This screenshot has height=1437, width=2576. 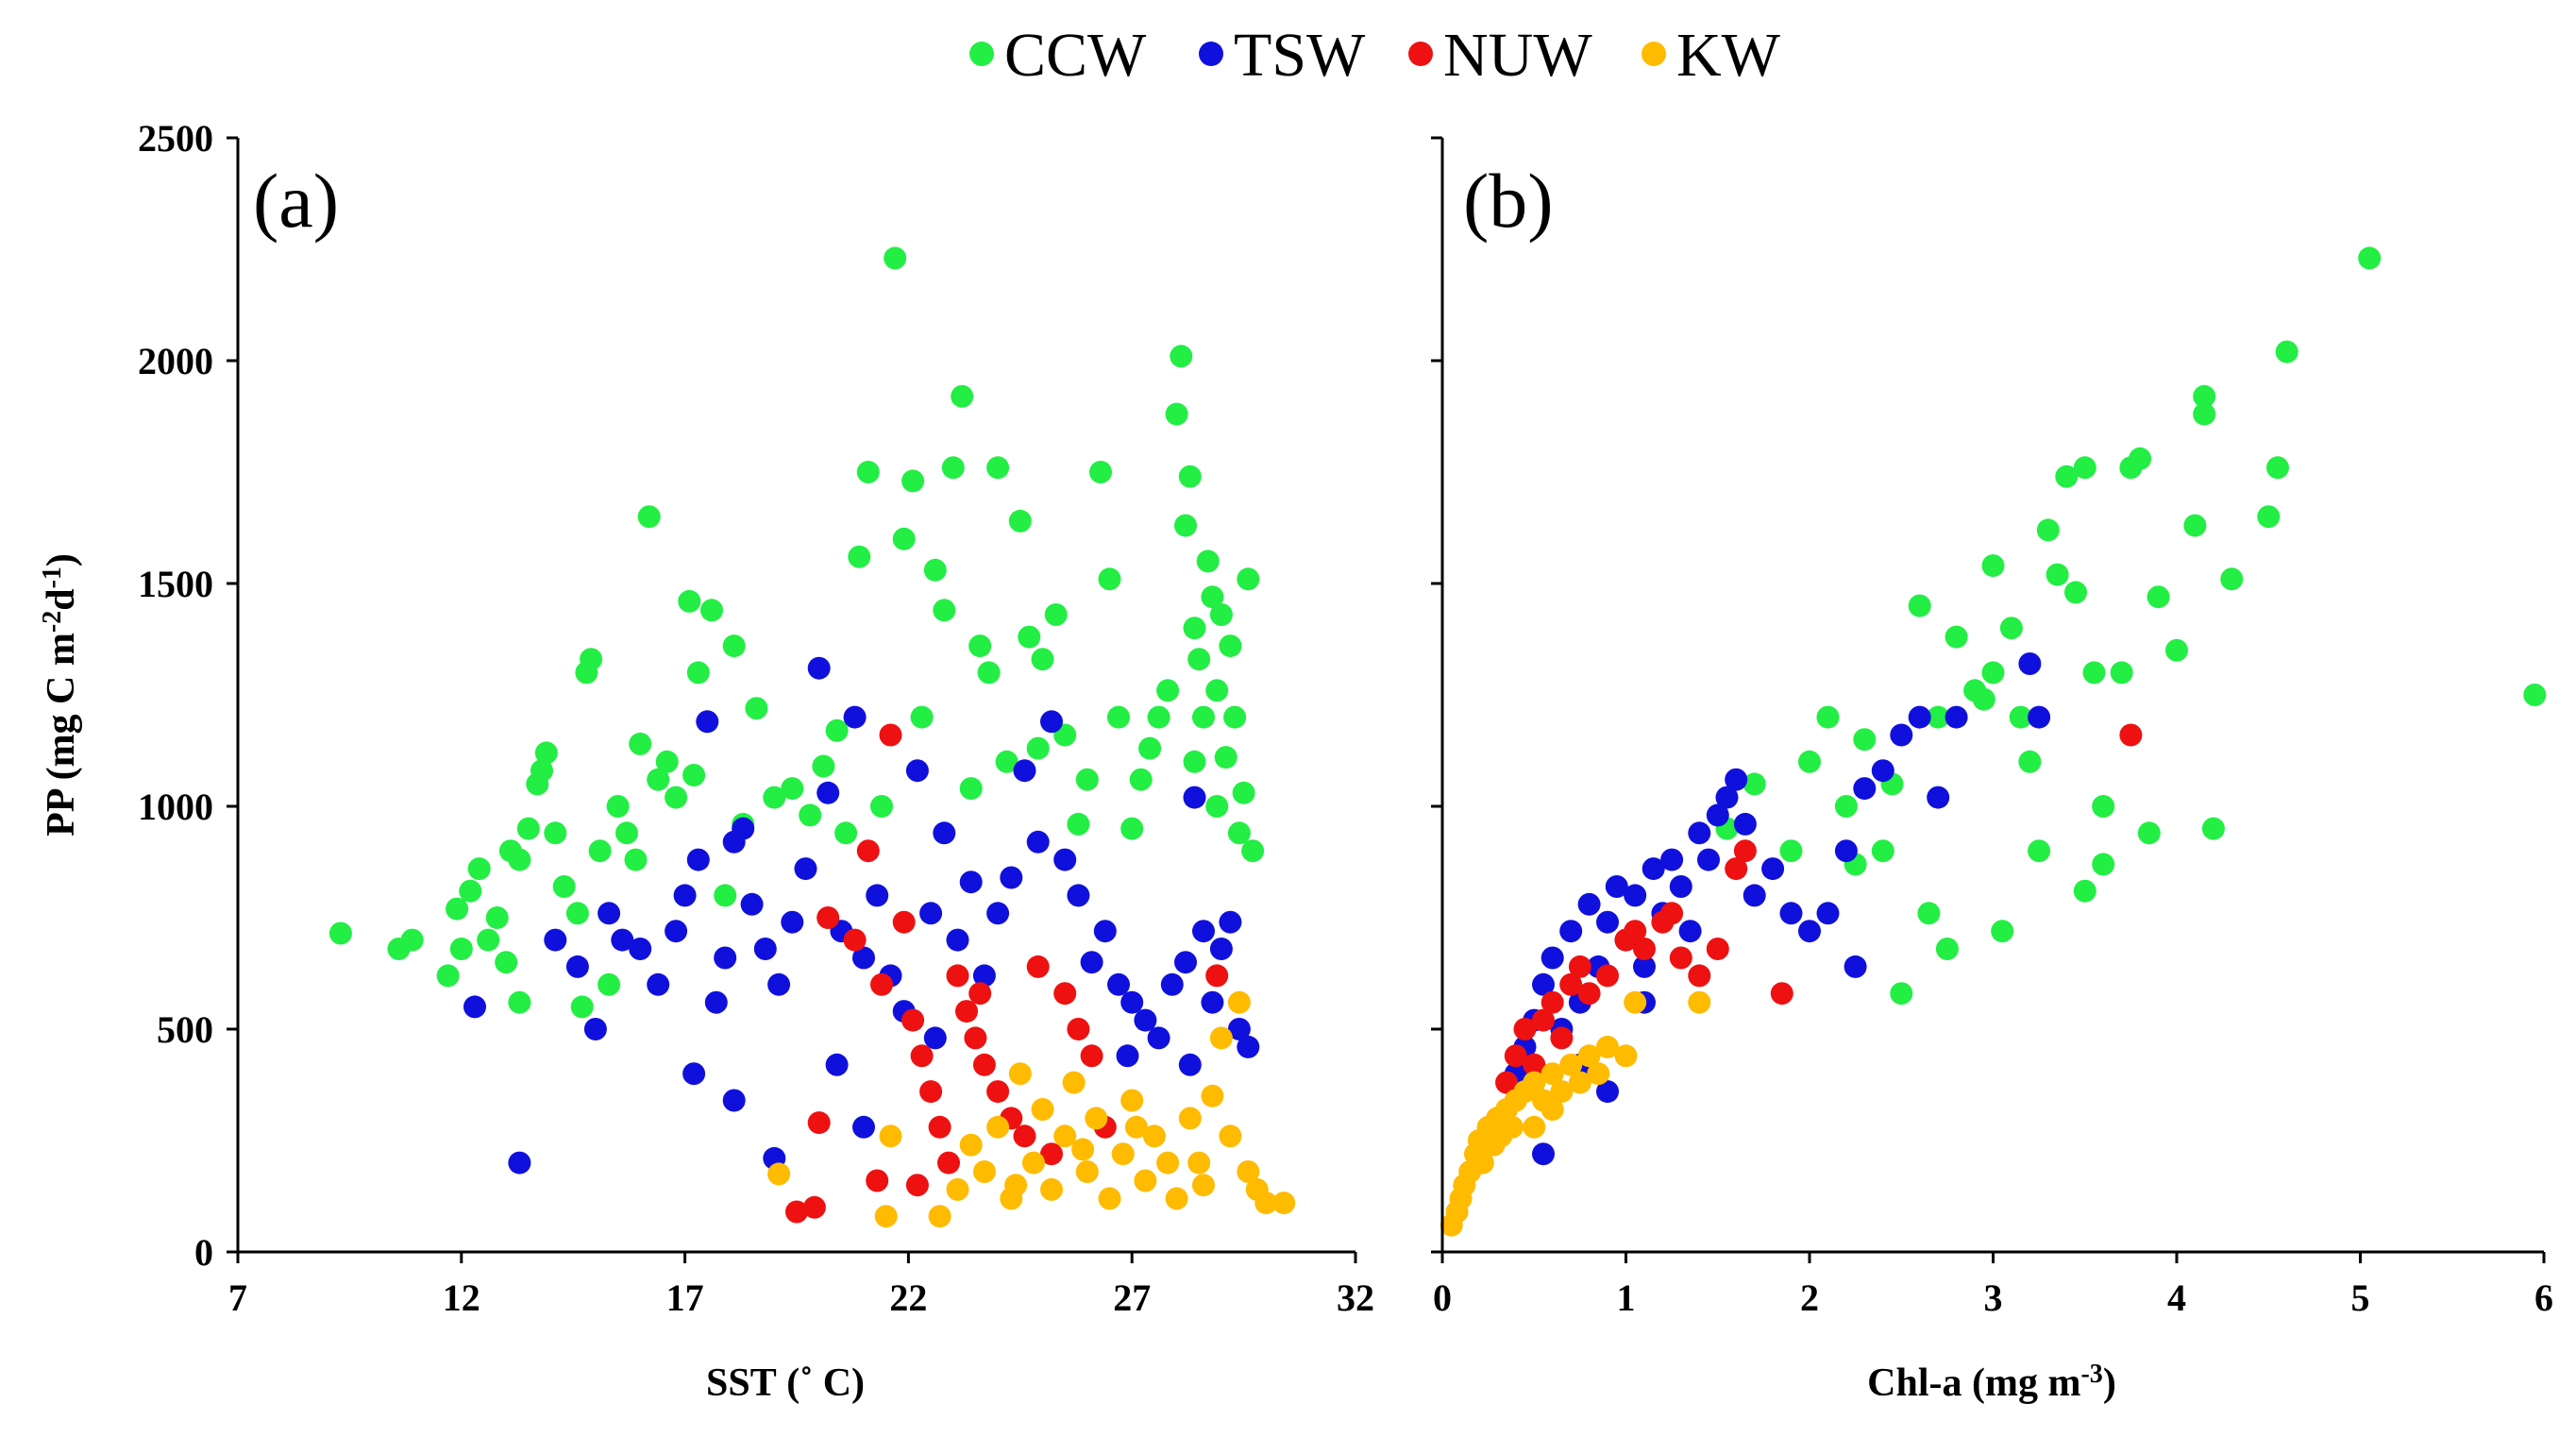 I want to click on x-tick-label: 27, so click(x=1132, y=1298).